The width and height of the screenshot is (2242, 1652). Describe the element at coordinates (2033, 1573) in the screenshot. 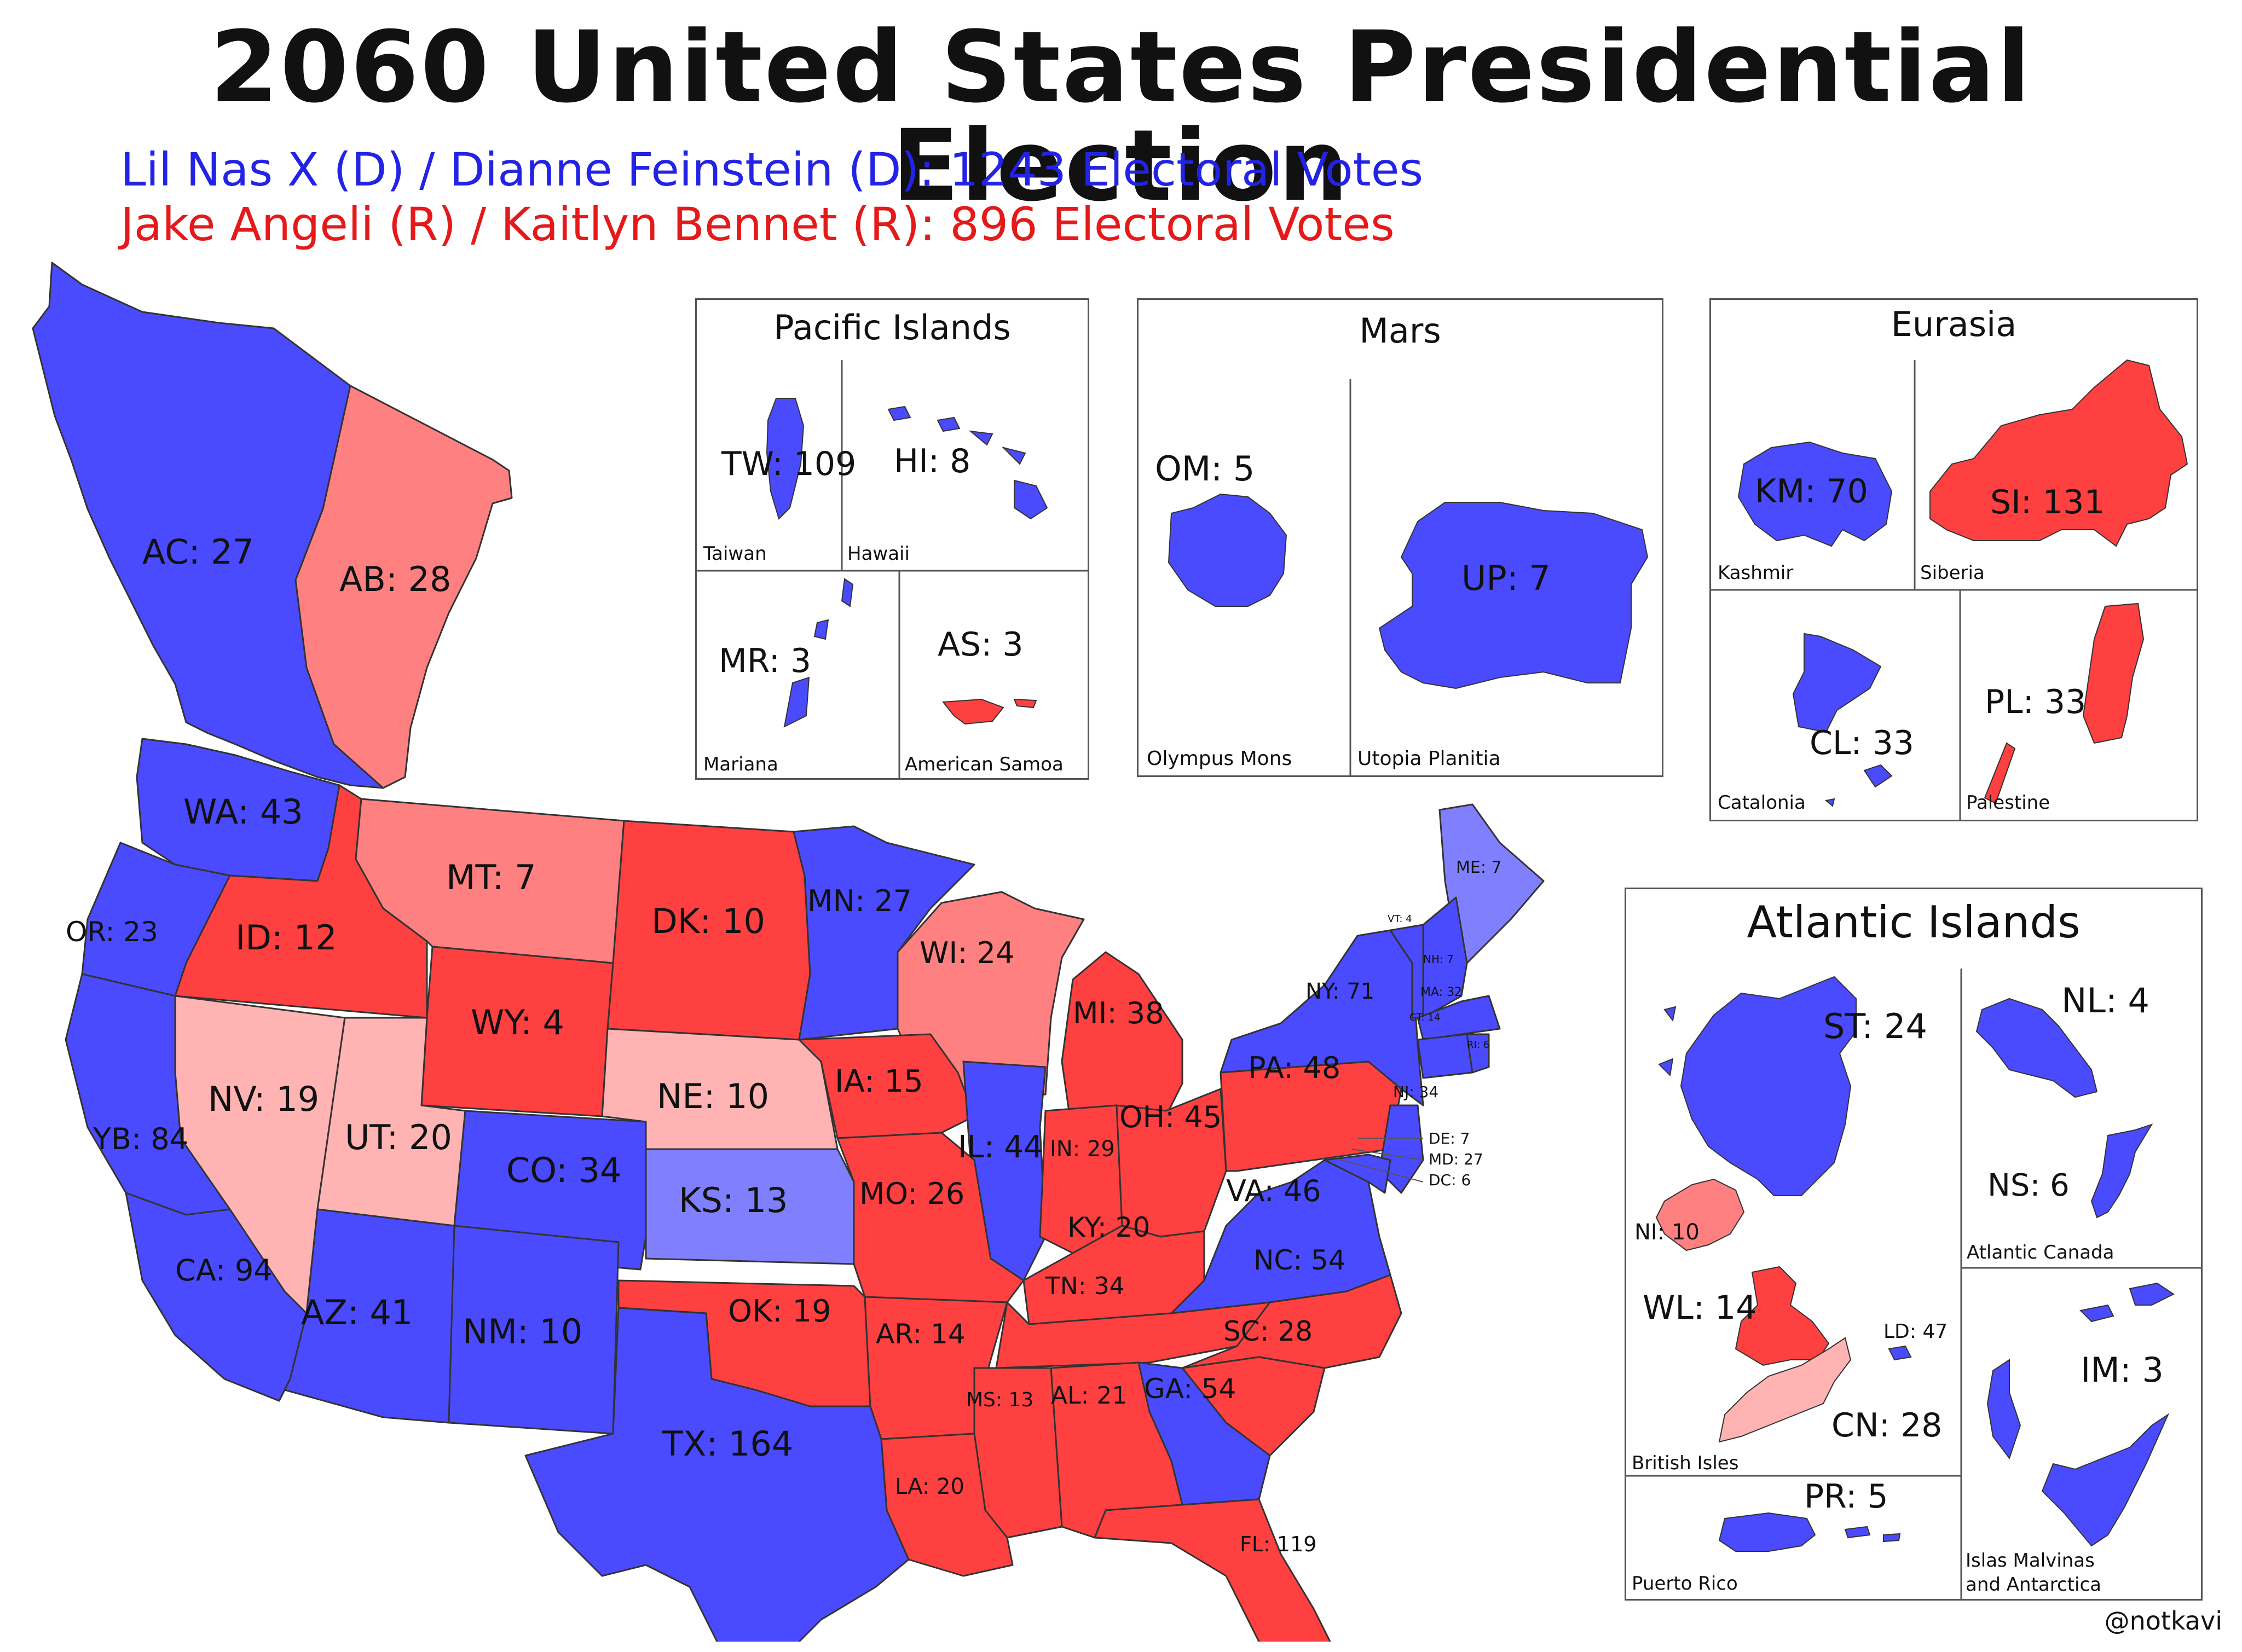

I see `caption-malvinas-antarctica: Islas Malvinas and Antarctica` at that location.